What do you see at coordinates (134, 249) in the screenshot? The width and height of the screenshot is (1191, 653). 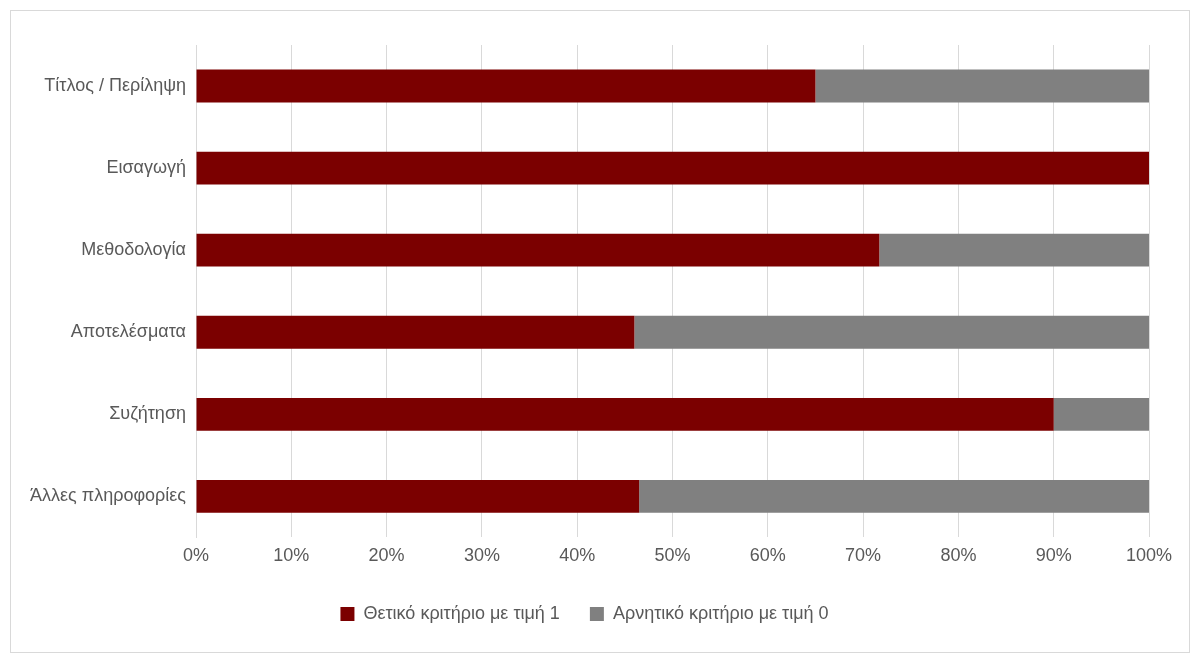 I see `y-tick-label: Μεθοδολογία` at bounding box center [134, 249].